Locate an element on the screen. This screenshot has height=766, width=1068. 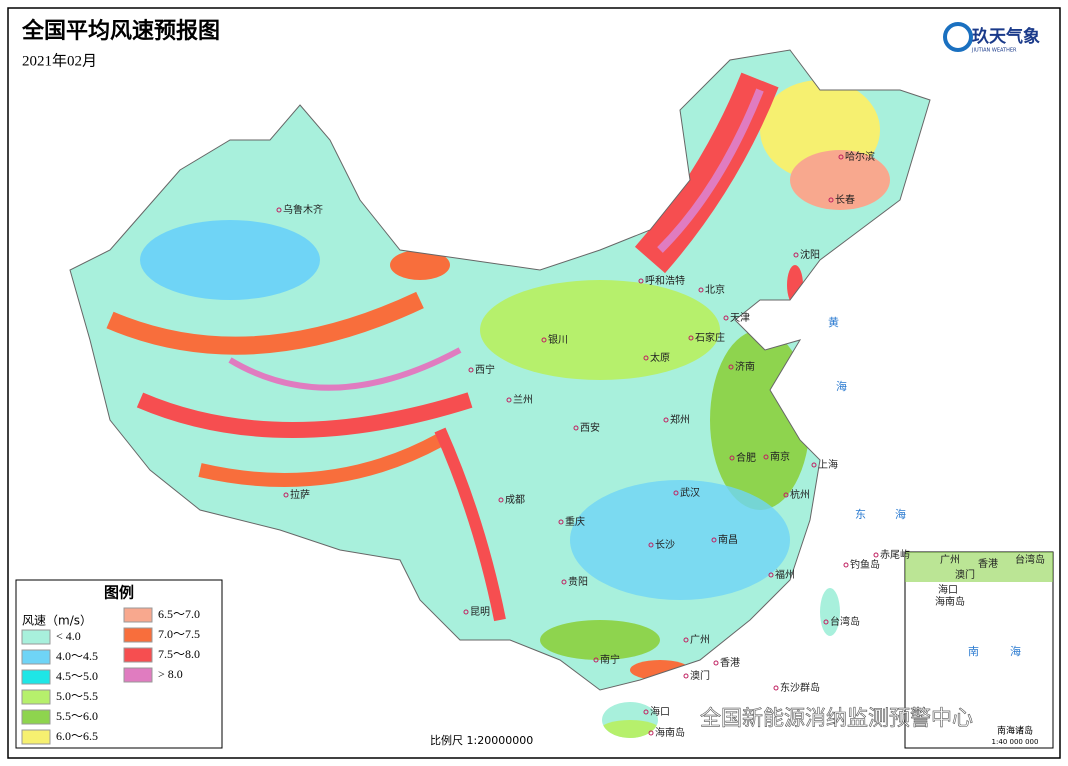
city-label: 呼和浩特 is located at coordinates (665, 281).